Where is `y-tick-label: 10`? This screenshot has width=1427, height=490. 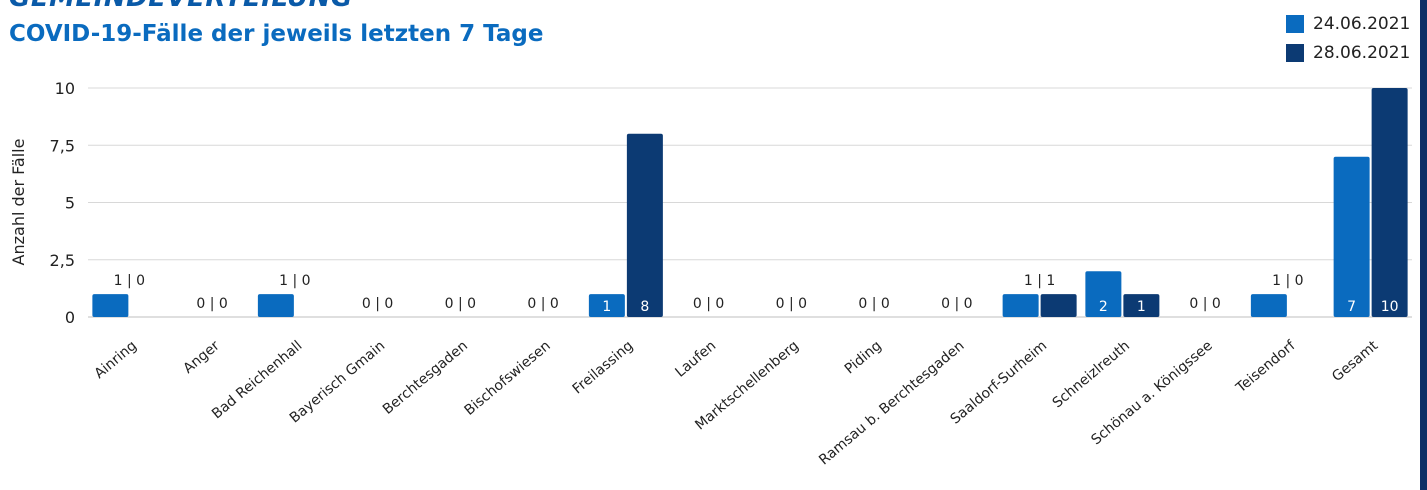 y-tick-label: 10 is located at coordinates (65, 88).